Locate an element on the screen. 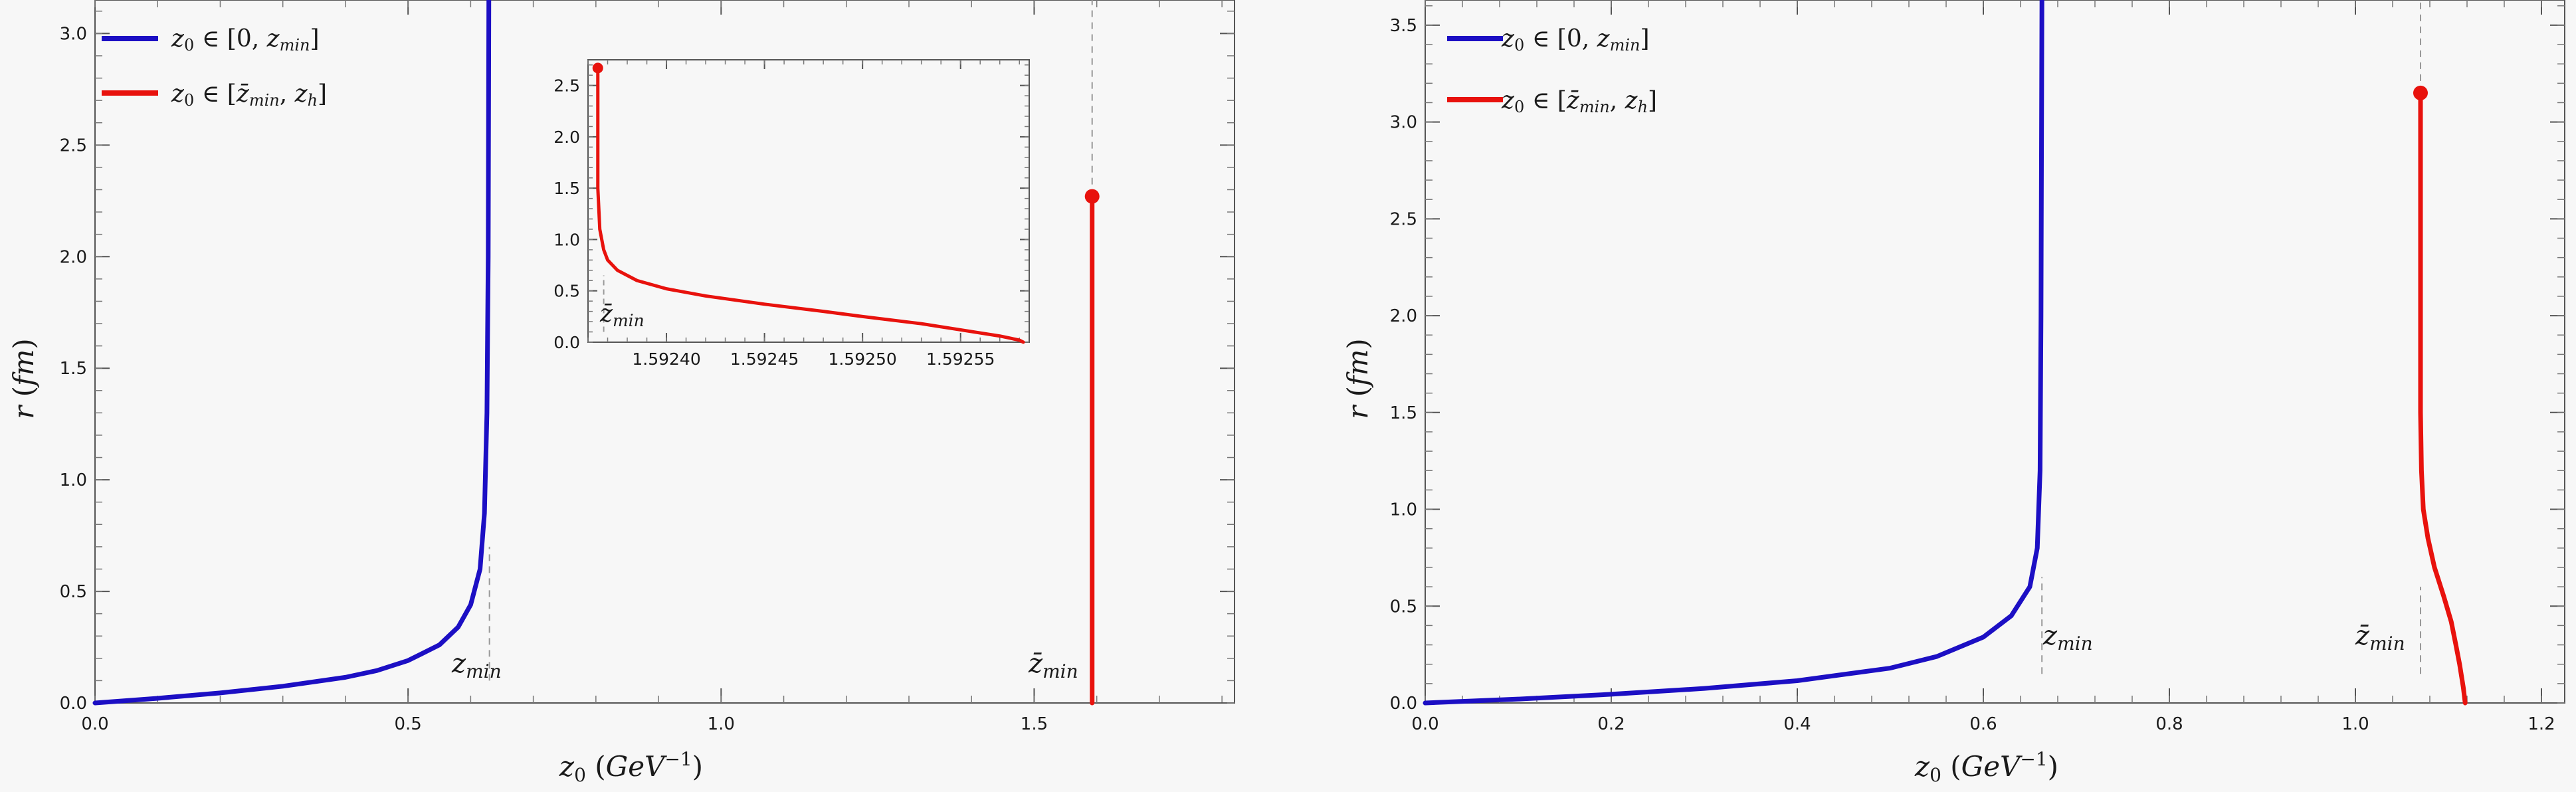 The image size is (2576, 792). zbar-min-label: z̄min is located at coordinates (1053, 665).